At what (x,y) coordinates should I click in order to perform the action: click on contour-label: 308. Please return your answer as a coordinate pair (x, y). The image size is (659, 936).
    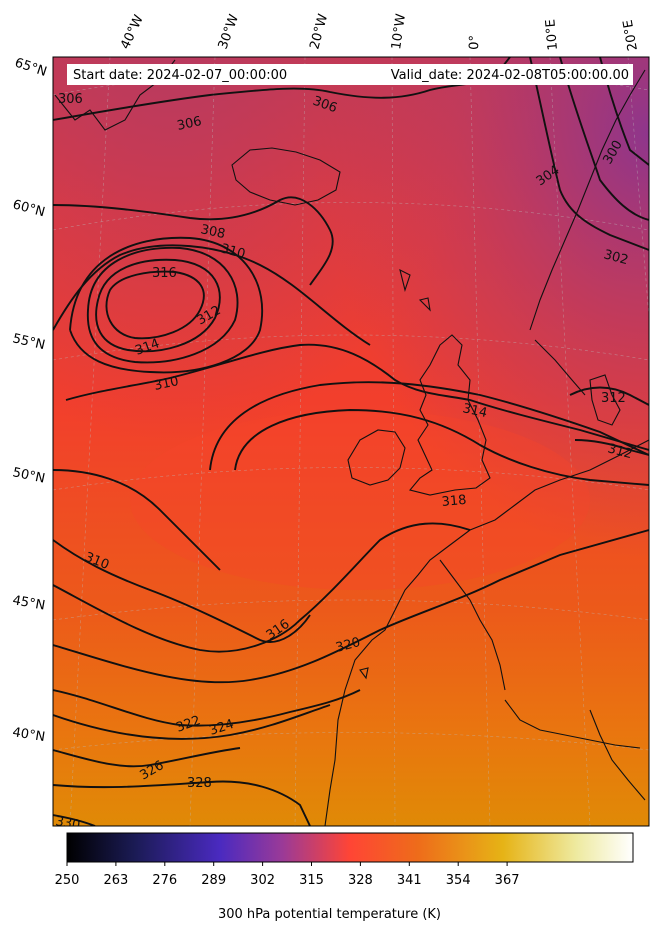
    Looking at the image, I should click on (212, 232).